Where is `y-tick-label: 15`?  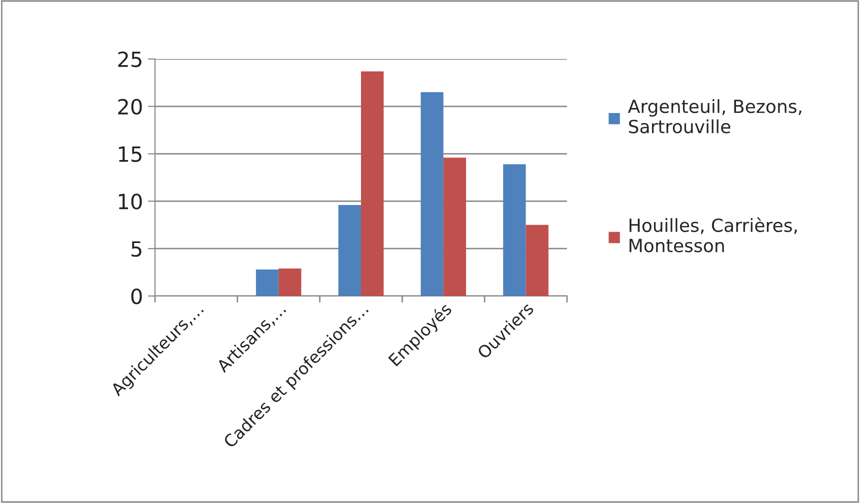
y-tick-label: 15 is located at coordinates (130, 154).